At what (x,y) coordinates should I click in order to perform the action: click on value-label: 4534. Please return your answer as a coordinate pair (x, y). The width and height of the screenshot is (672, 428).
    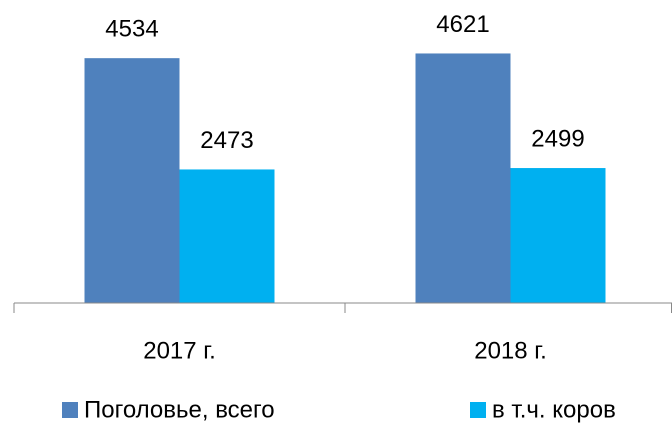
    Looking at the image, I should click on (131, 29).